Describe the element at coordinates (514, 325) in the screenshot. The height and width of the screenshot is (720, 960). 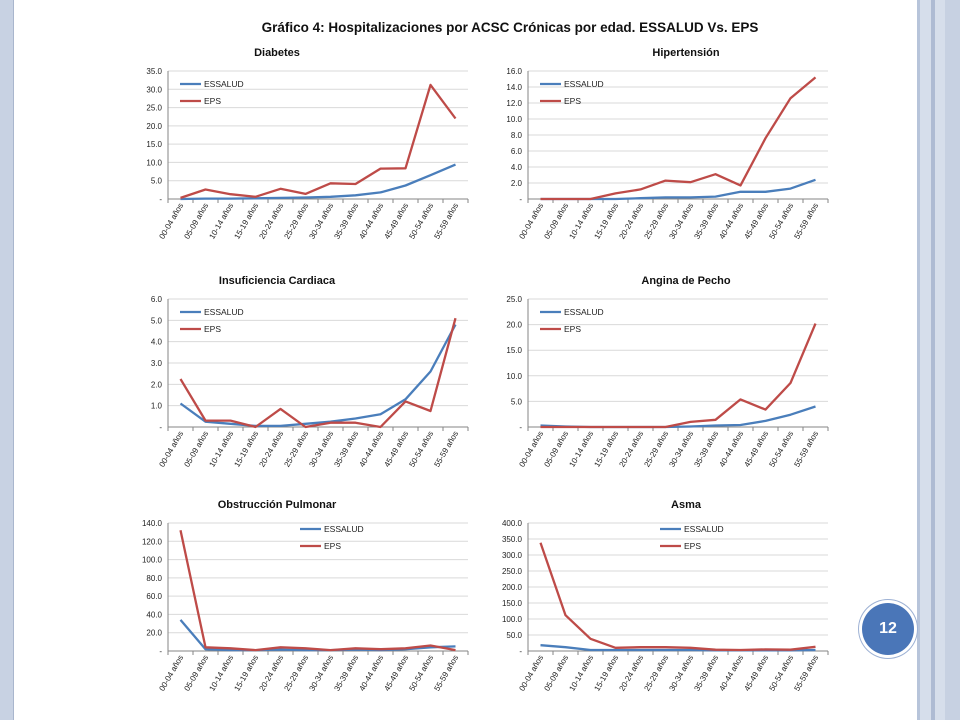
I see `y-tick-label: 20.0` at that location.